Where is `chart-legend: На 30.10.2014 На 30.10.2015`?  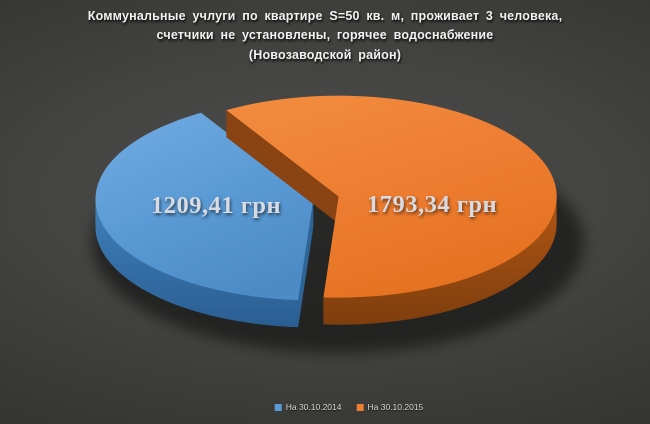 chart-legend: На 30.10.2014 На 30.10.2015 is located at coordinates (349, 407).